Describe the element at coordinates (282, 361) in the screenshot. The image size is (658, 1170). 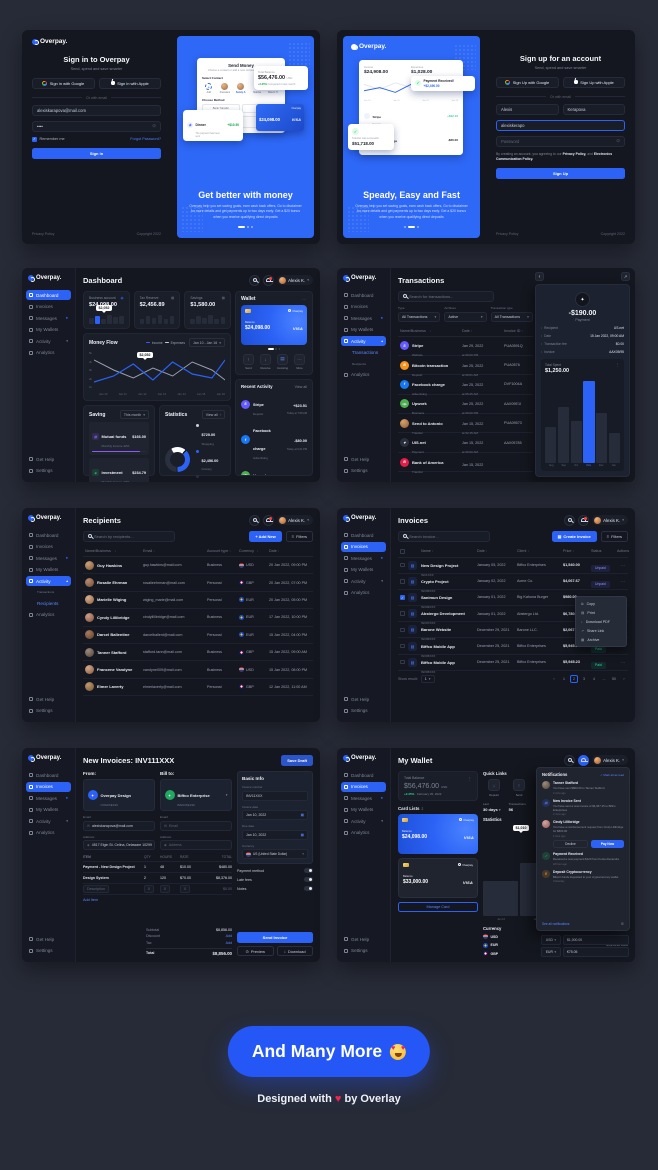
I see `wallet-action-button: ▤ Invoicing` at that location.